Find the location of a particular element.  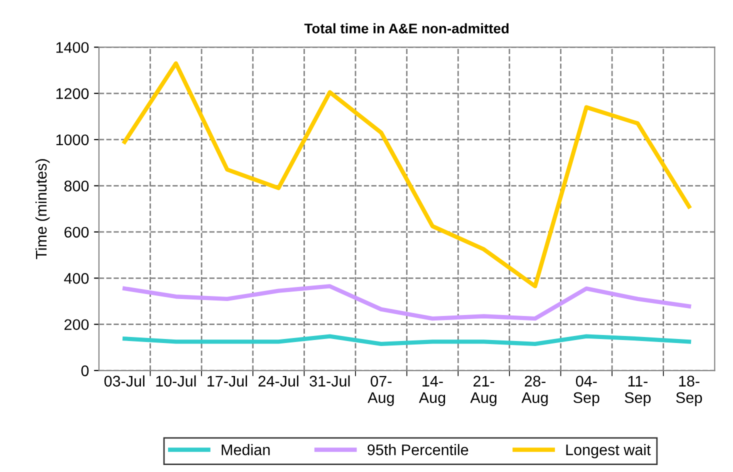

y-tick-label: 1200 is located at coordinates (72, 94).